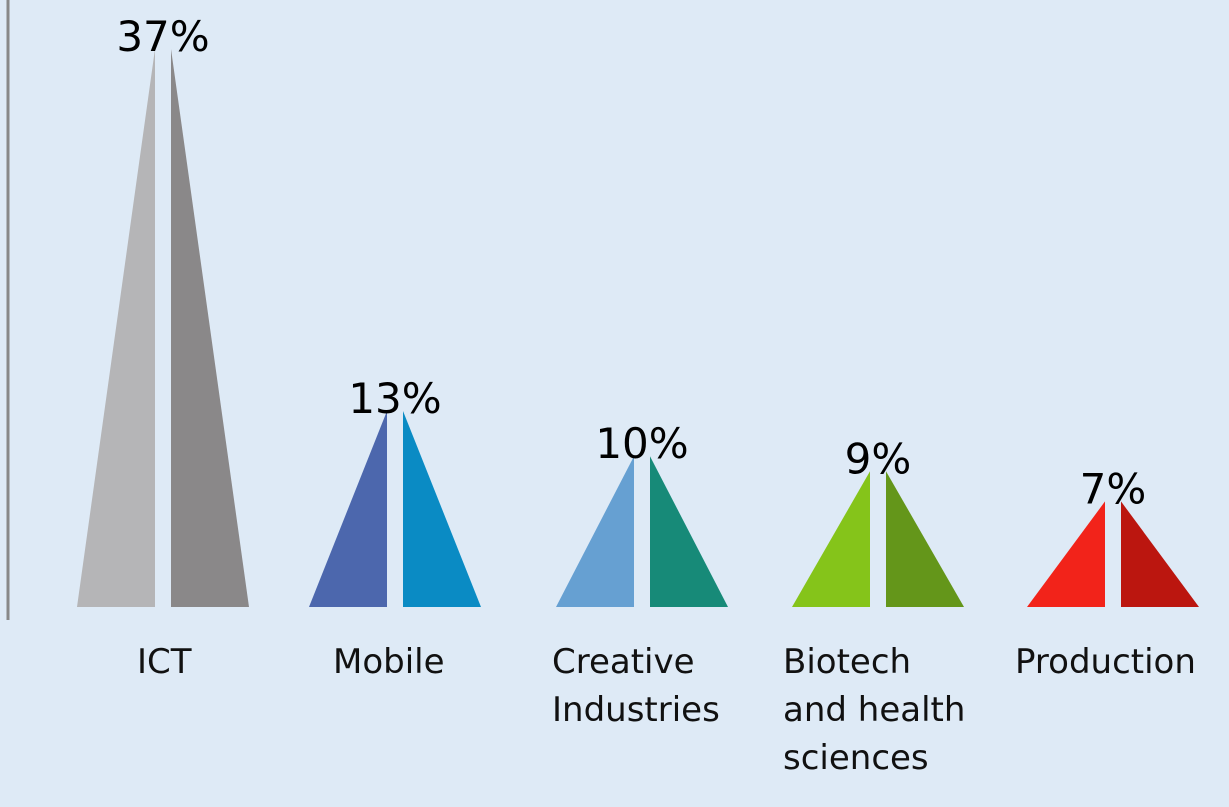 The image size is (1229, 807). Describe the element at coordinates (164, 662) in the screenshot. I see `category-label: ICT` at that location.